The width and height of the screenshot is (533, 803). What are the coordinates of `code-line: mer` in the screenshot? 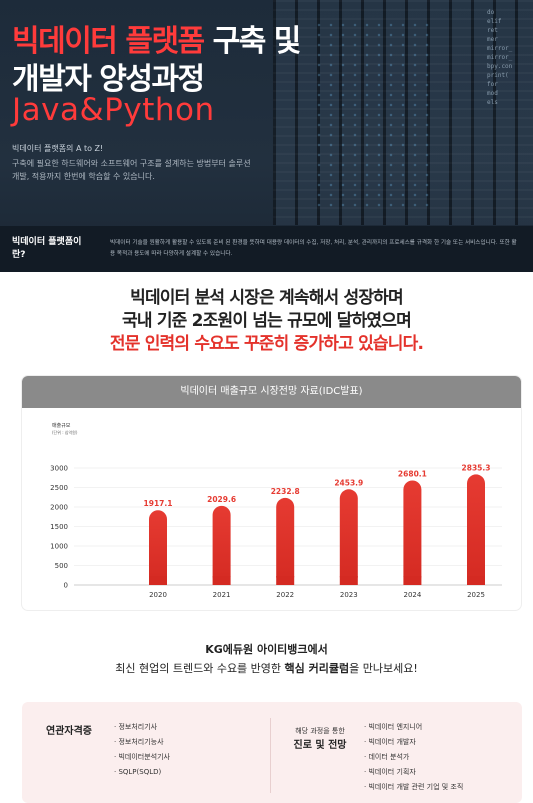 It's located at (492, 39).